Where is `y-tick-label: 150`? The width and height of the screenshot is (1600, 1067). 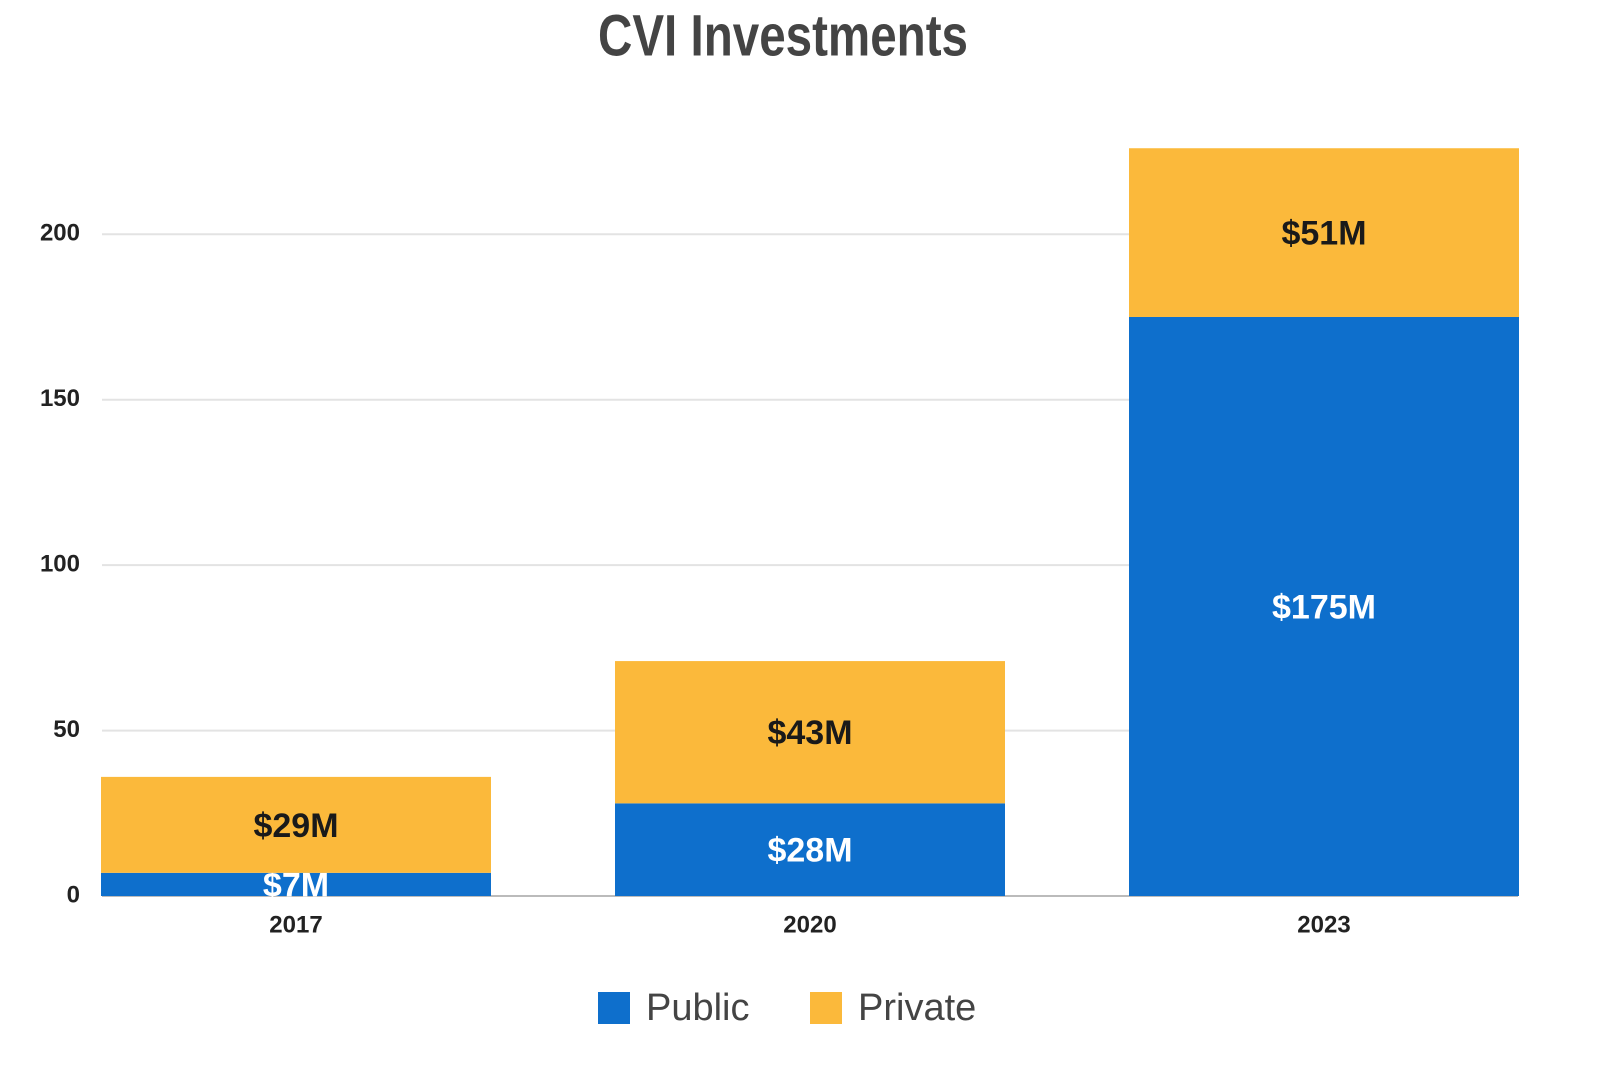 y-tick-label: 150 is located at coordinates (60, 398).